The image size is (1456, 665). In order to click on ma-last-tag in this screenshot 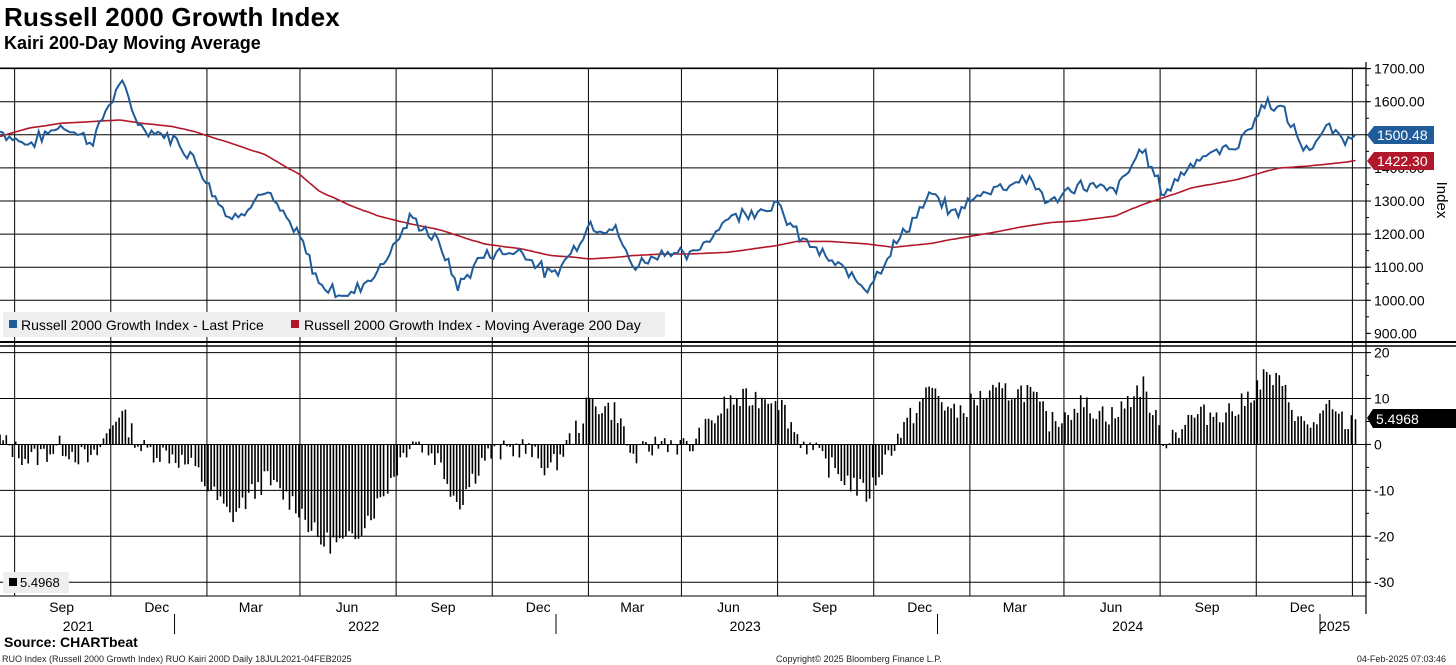, I will do `click(1400, 161)`.